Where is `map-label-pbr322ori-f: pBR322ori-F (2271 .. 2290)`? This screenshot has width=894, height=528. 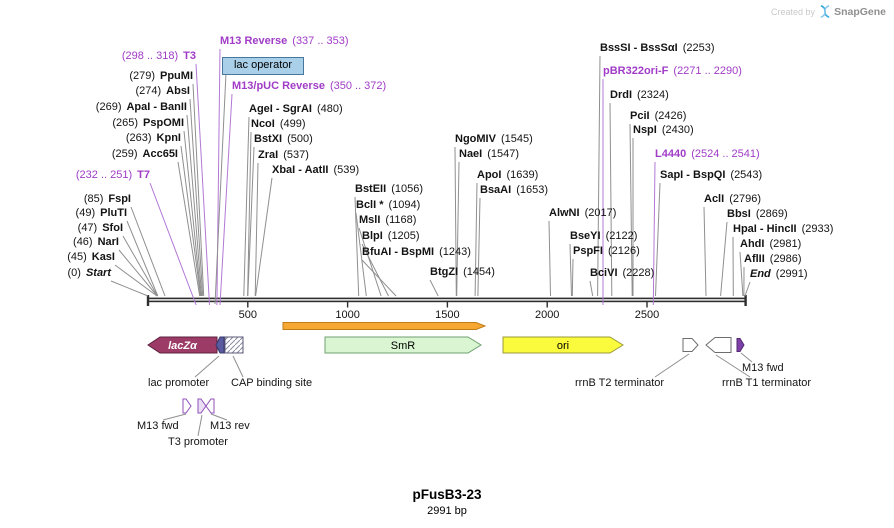
map-label-pbr322ori-f: pBR322ori-F (2271 .. 2290) is located at coordinates (672, 71).